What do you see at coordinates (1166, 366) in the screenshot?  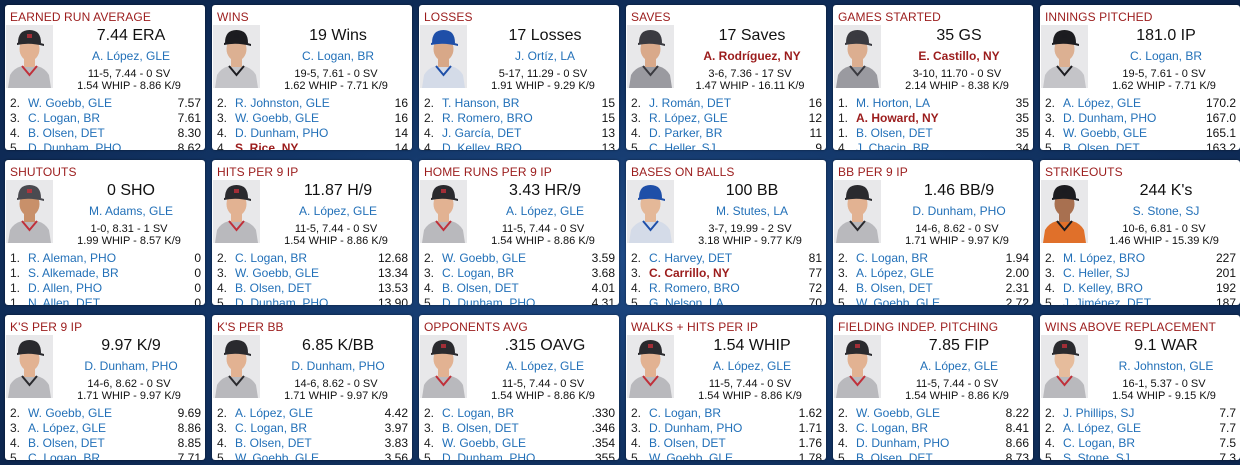 I see `leader-name-link: R. Johnston, GLE` at bounding box center [1166, 366].